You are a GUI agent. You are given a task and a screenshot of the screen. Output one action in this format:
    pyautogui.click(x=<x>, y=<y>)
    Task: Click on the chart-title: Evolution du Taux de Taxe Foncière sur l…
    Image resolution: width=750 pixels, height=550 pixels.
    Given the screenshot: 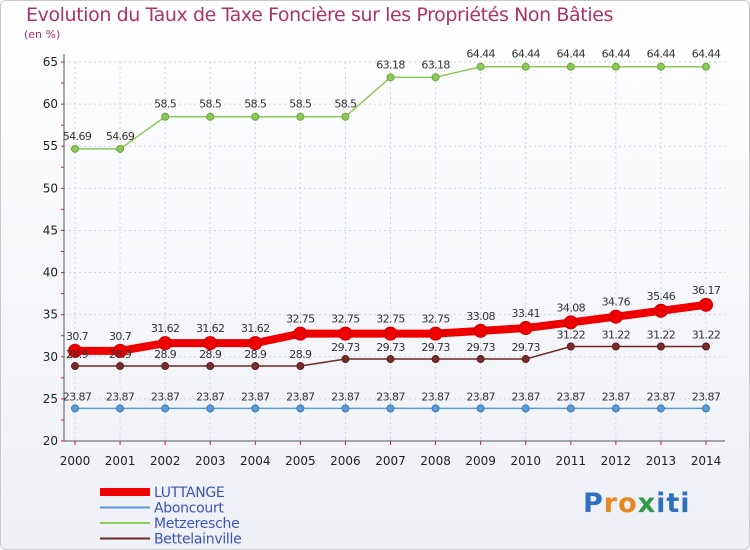 What is the action you would take?
    pyautogui.click(x=320, y=15)
    